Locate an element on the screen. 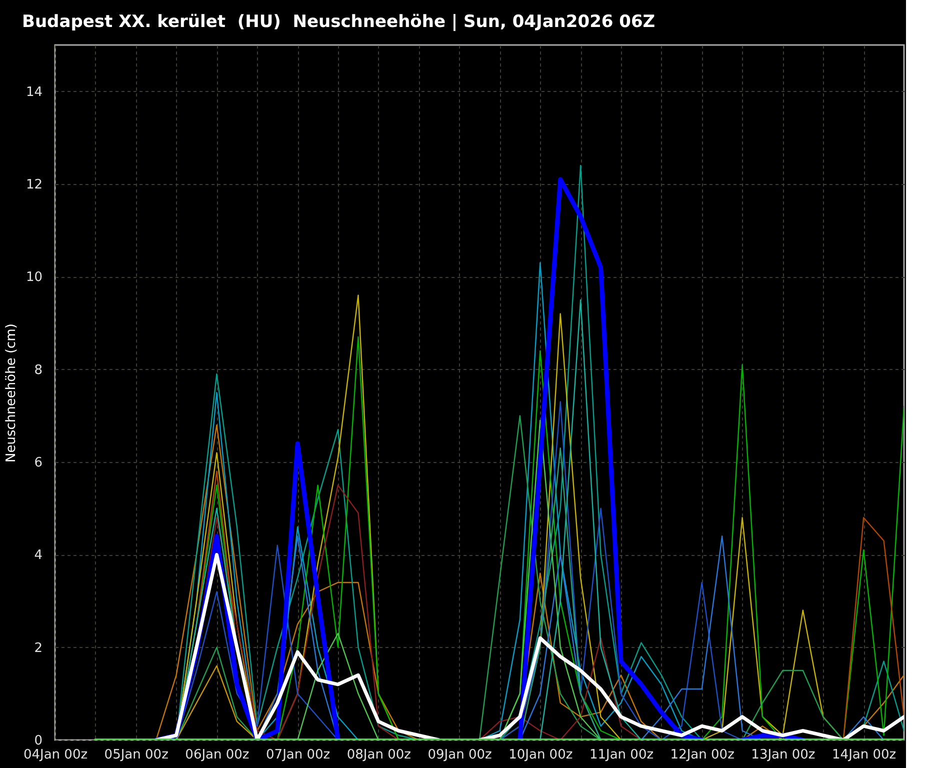  y-tick-label: 0 is located at coordinates (38, 741).